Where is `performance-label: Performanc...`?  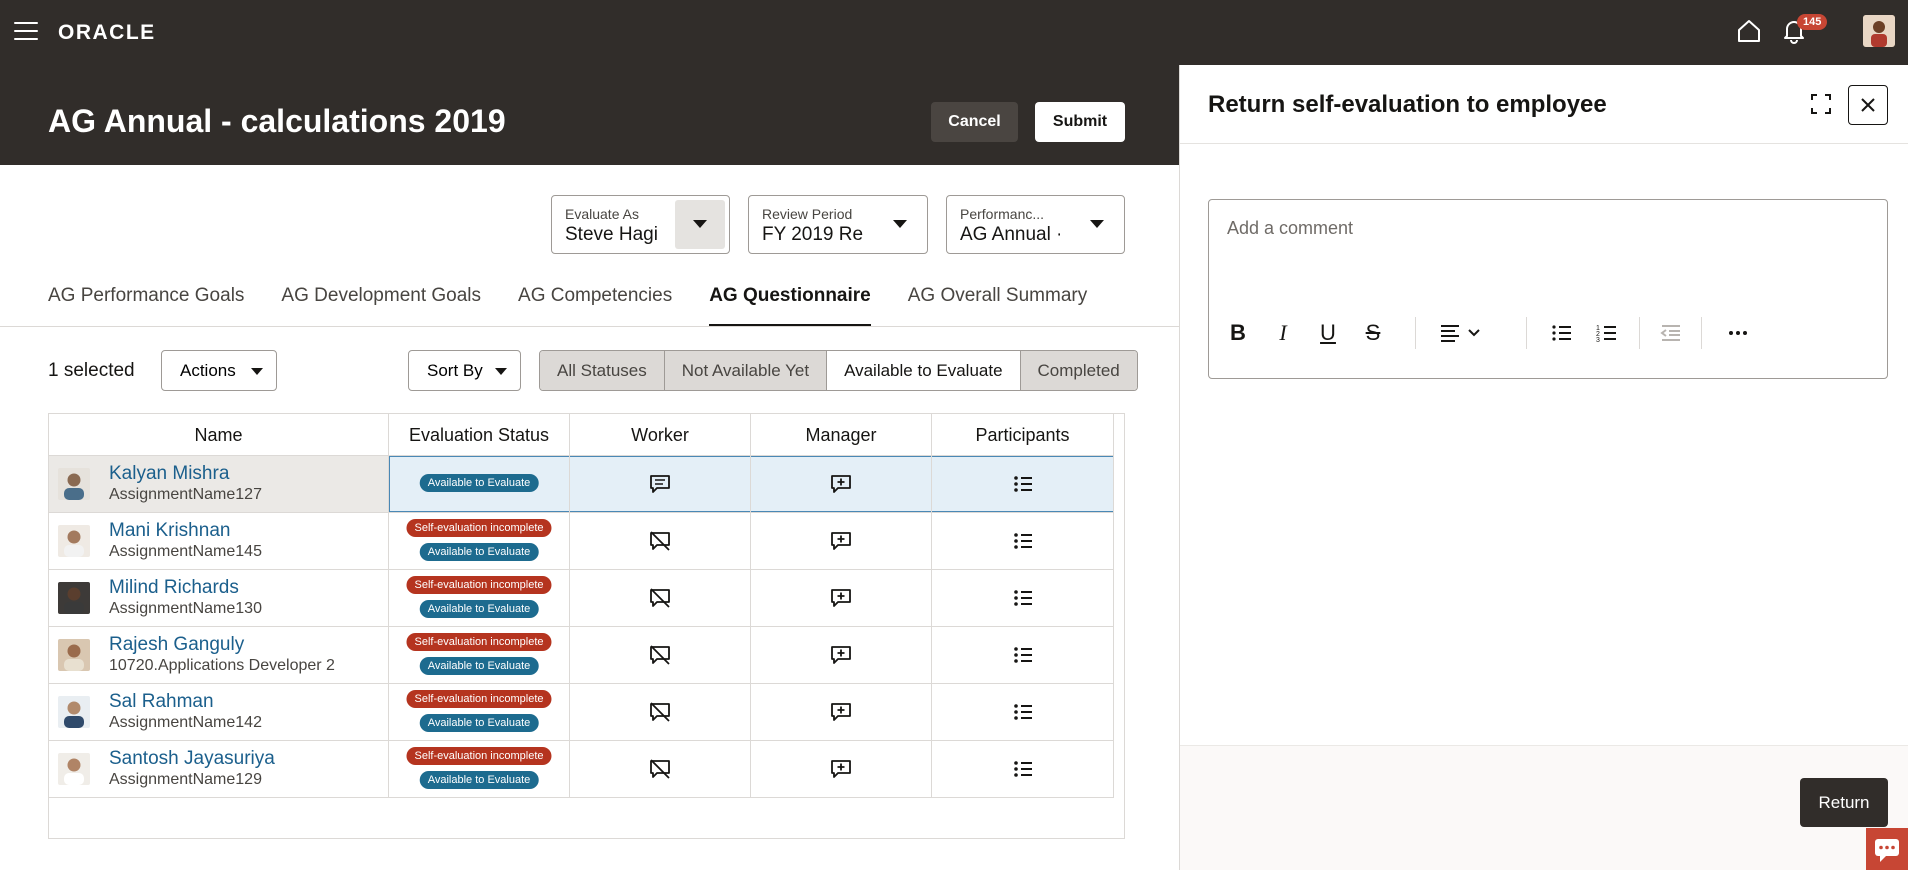 performance-label: Performanc... is located at coordinates (1002, 214).